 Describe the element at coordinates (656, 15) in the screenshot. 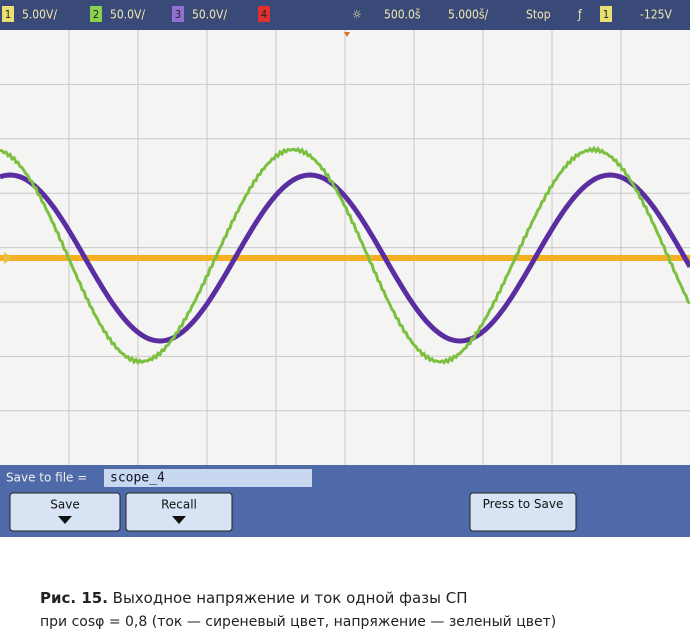

I see `trigger-level: -125V` at that location.